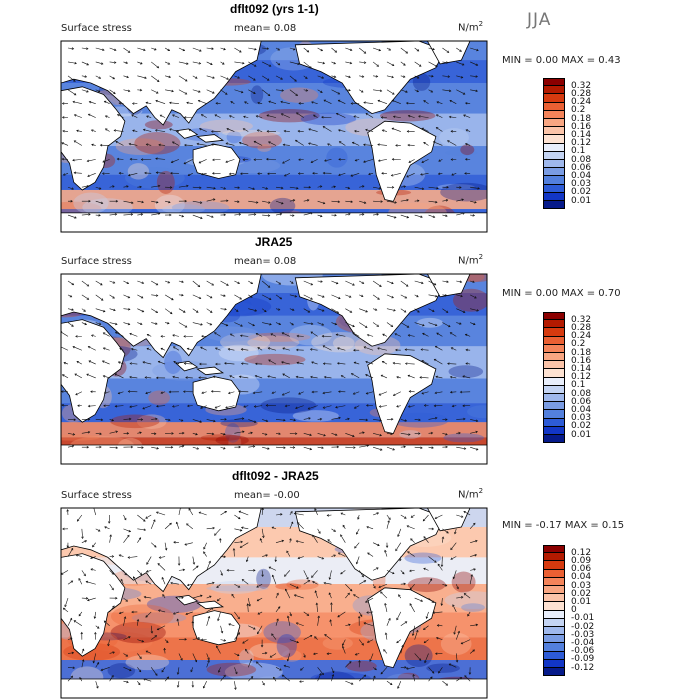 The width and height of the screenshot is (700, 700). I want to click on colorbar-tick-label: -0.03, so click(583, 634).